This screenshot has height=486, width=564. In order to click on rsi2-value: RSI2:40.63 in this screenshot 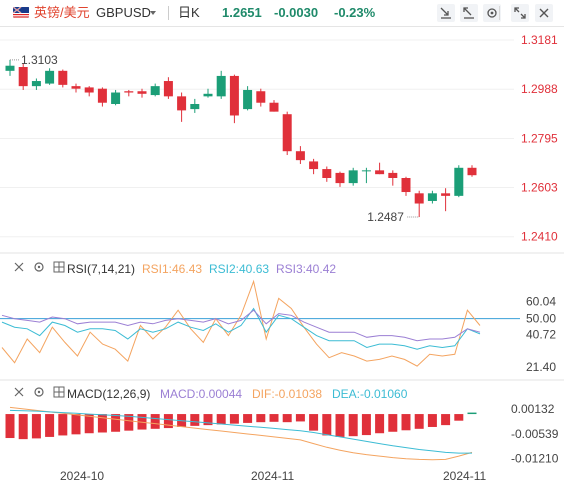, I will do `click(239, 269)`.